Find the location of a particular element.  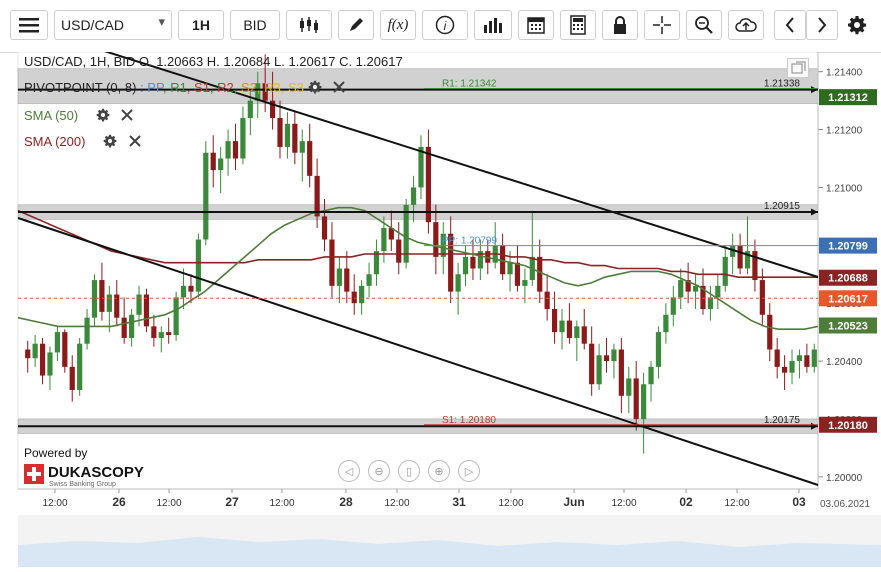

chevron-right-icon is located at coordinates (822, 25).